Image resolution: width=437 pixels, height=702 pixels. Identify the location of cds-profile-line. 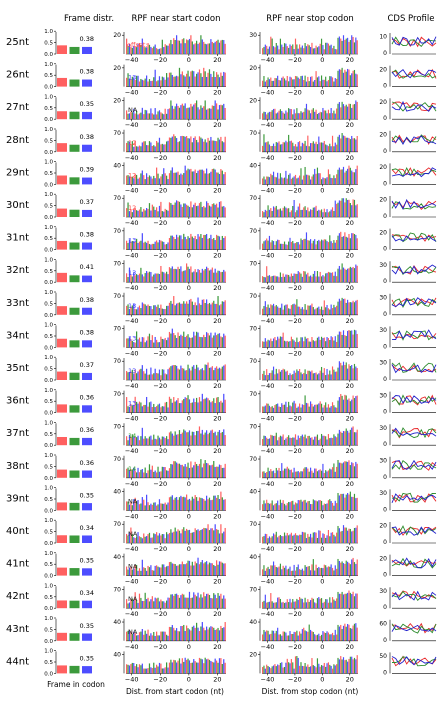
(414, 498).